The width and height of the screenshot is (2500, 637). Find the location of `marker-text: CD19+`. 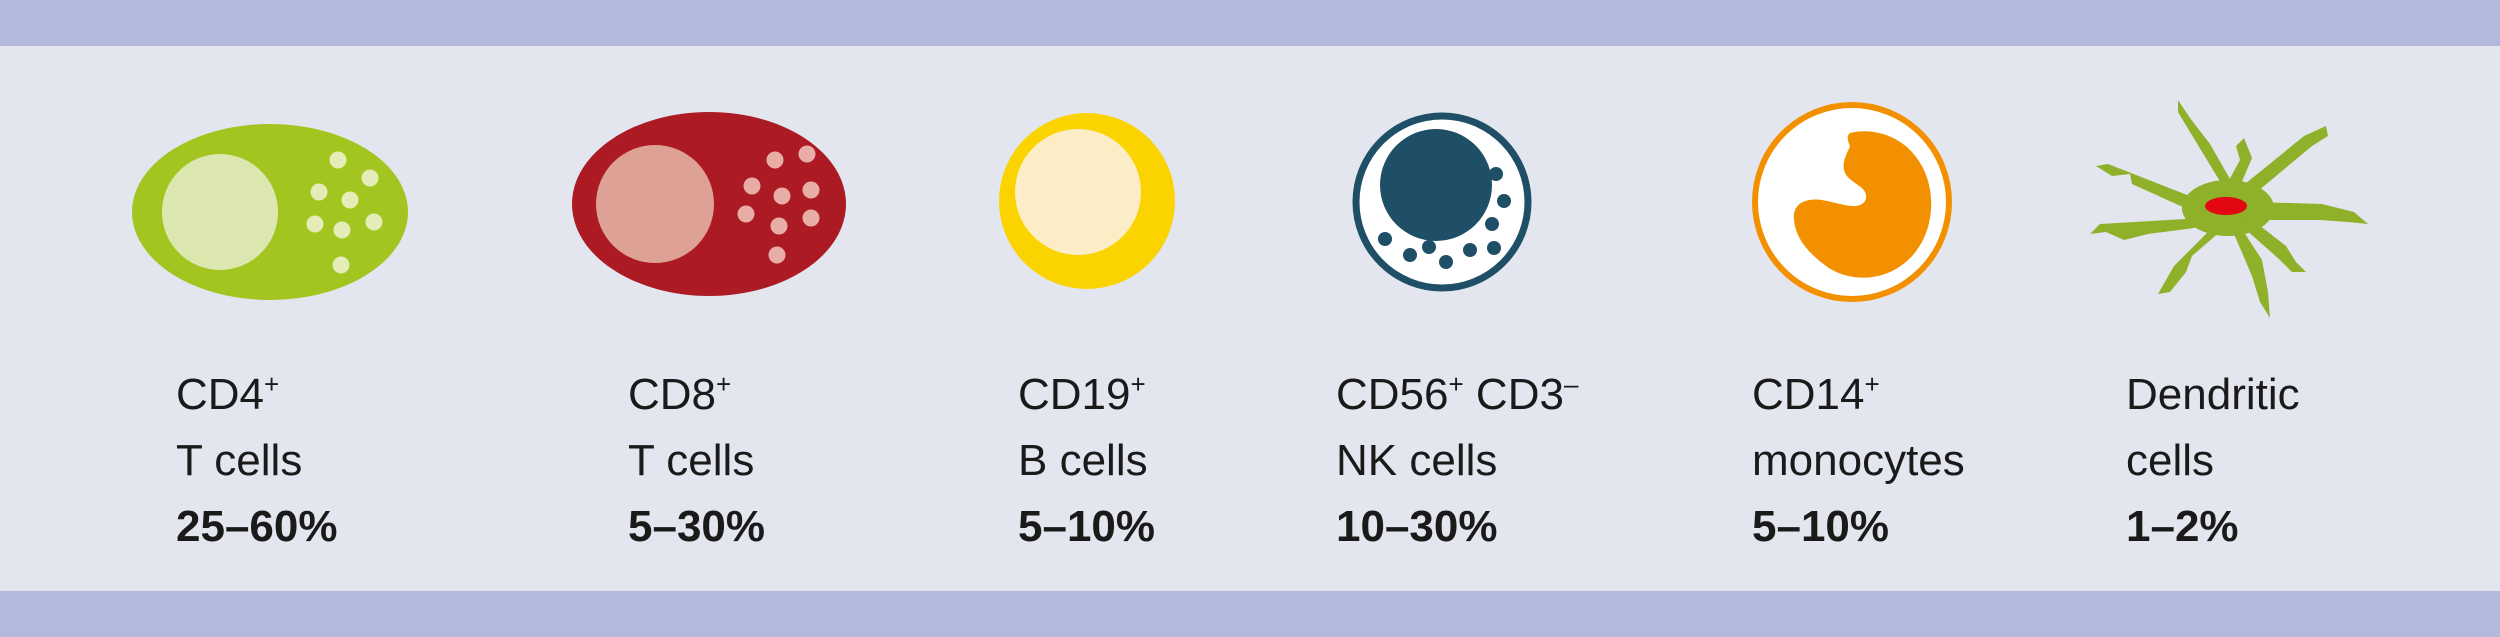

marker-text: CD19+ is located at coordinates (1082, 394).